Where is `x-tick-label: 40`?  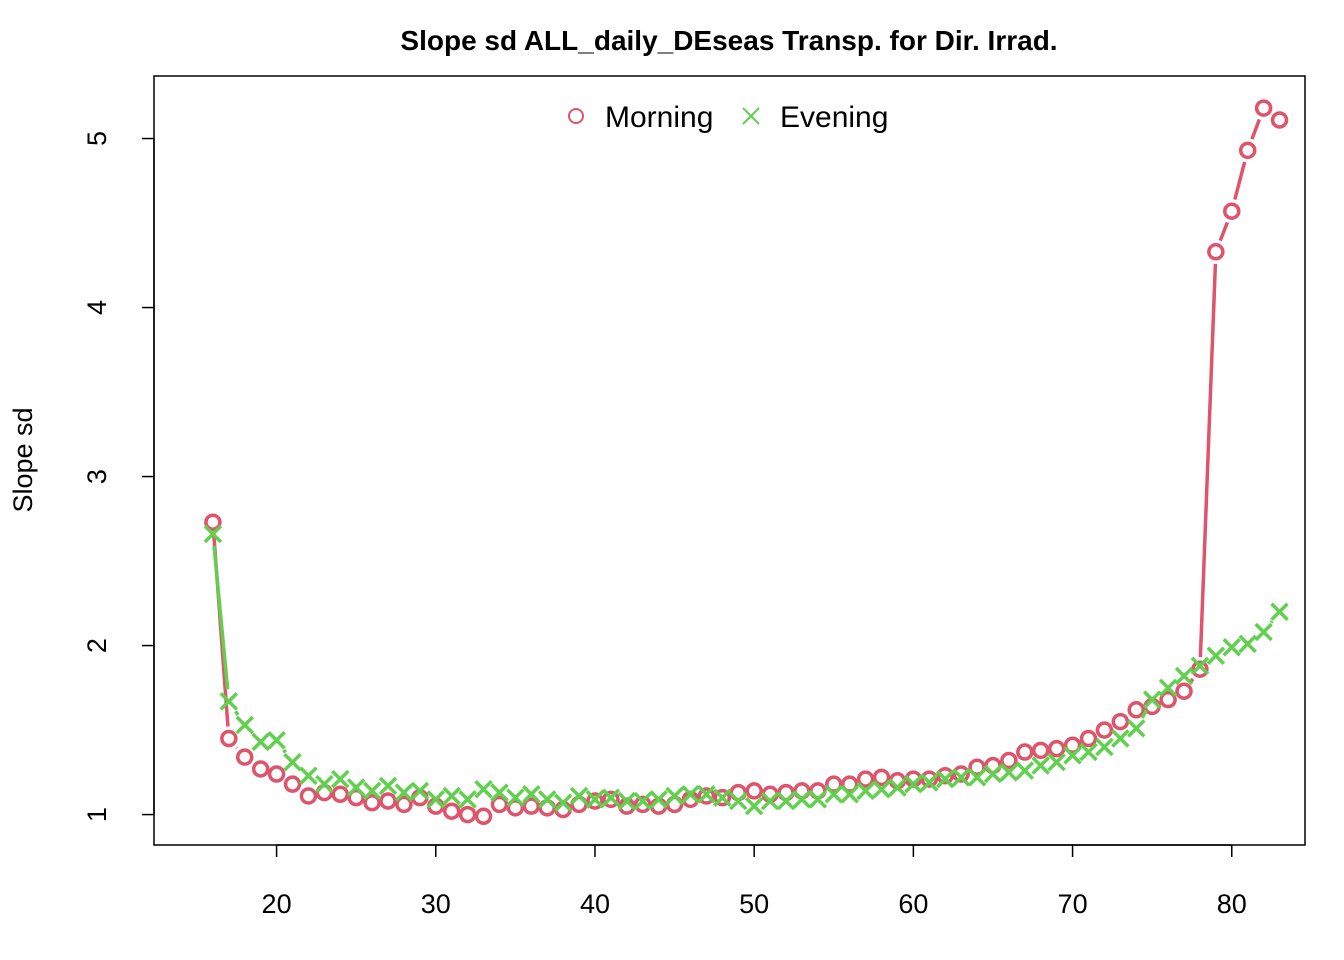 x-tick-label: 40 is located at coordinates (595, 904).